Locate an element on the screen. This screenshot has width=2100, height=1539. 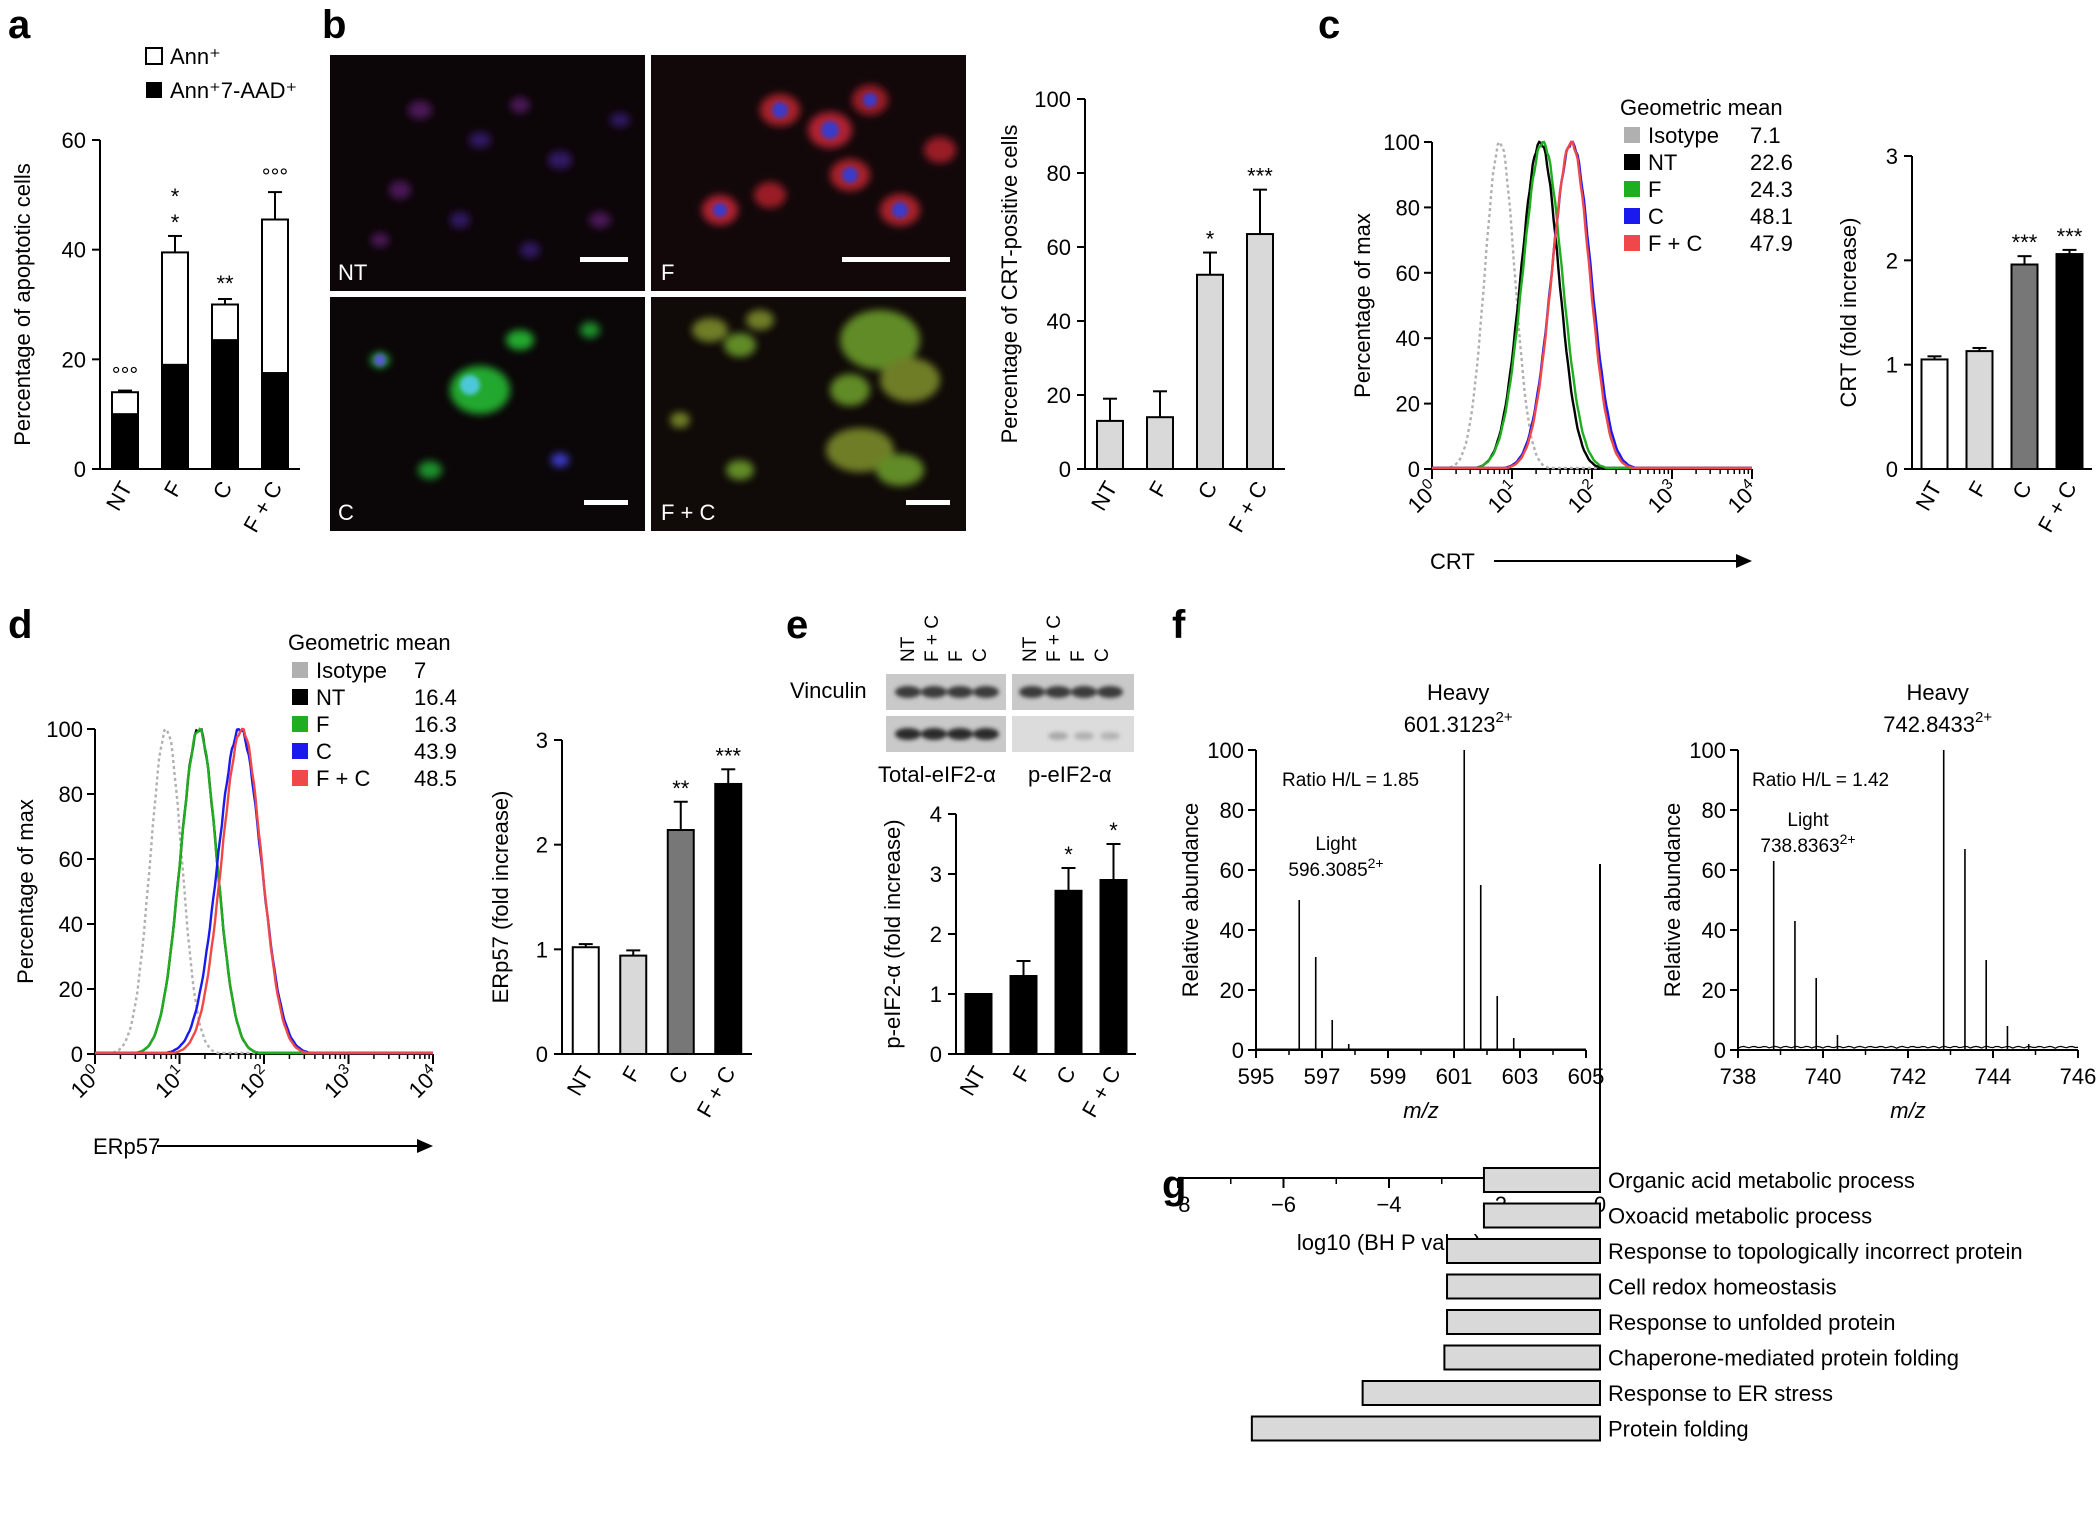
chart-d-hist-xtick-label: 10⁴ is located at coordinates (423, 1081).